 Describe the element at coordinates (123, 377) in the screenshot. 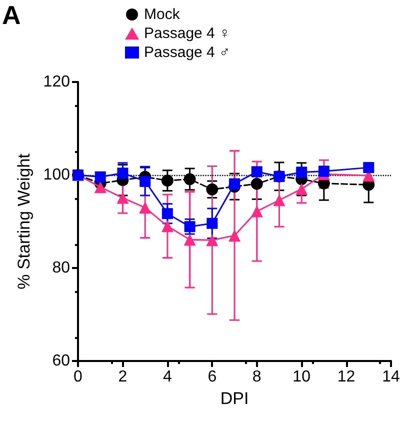

I see `x-tick-label: 2` at that location.